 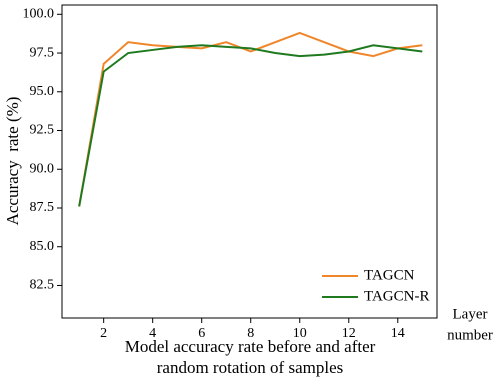 What do you see at coordinates (42, 91) in the screenshot?
I see `y-tick-label: 95.0` at bounding box center [42, 91].